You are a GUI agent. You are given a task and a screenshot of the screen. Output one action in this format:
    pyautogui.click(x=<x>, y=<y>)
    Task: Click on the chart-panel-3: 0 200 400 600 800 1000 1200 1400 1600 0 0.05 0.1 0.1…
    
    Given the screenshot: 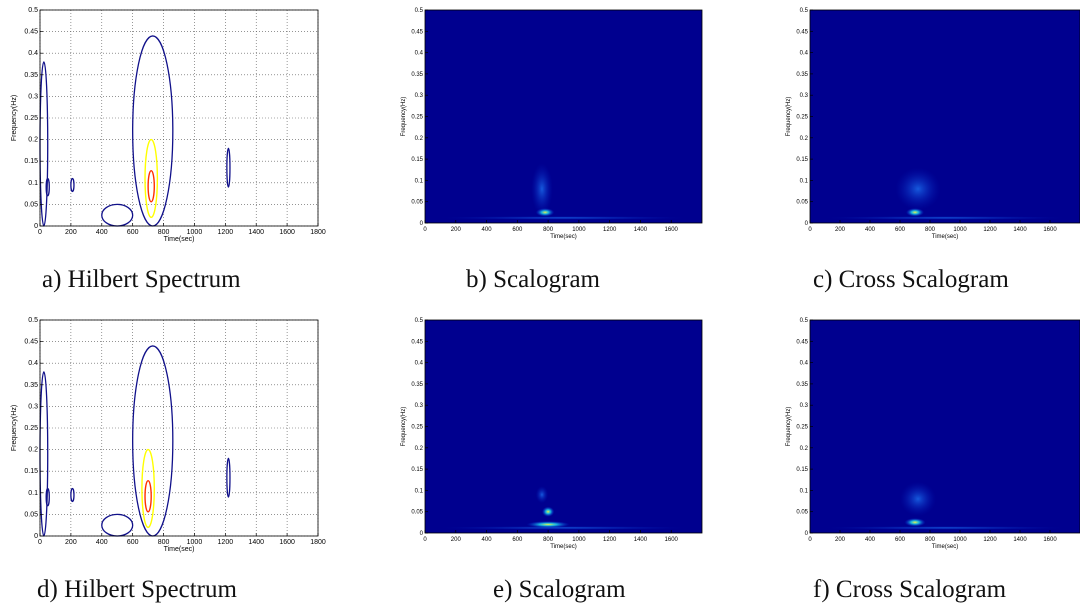 What is the action you would take?
    pyautogui.click(x=933, y=124)
    